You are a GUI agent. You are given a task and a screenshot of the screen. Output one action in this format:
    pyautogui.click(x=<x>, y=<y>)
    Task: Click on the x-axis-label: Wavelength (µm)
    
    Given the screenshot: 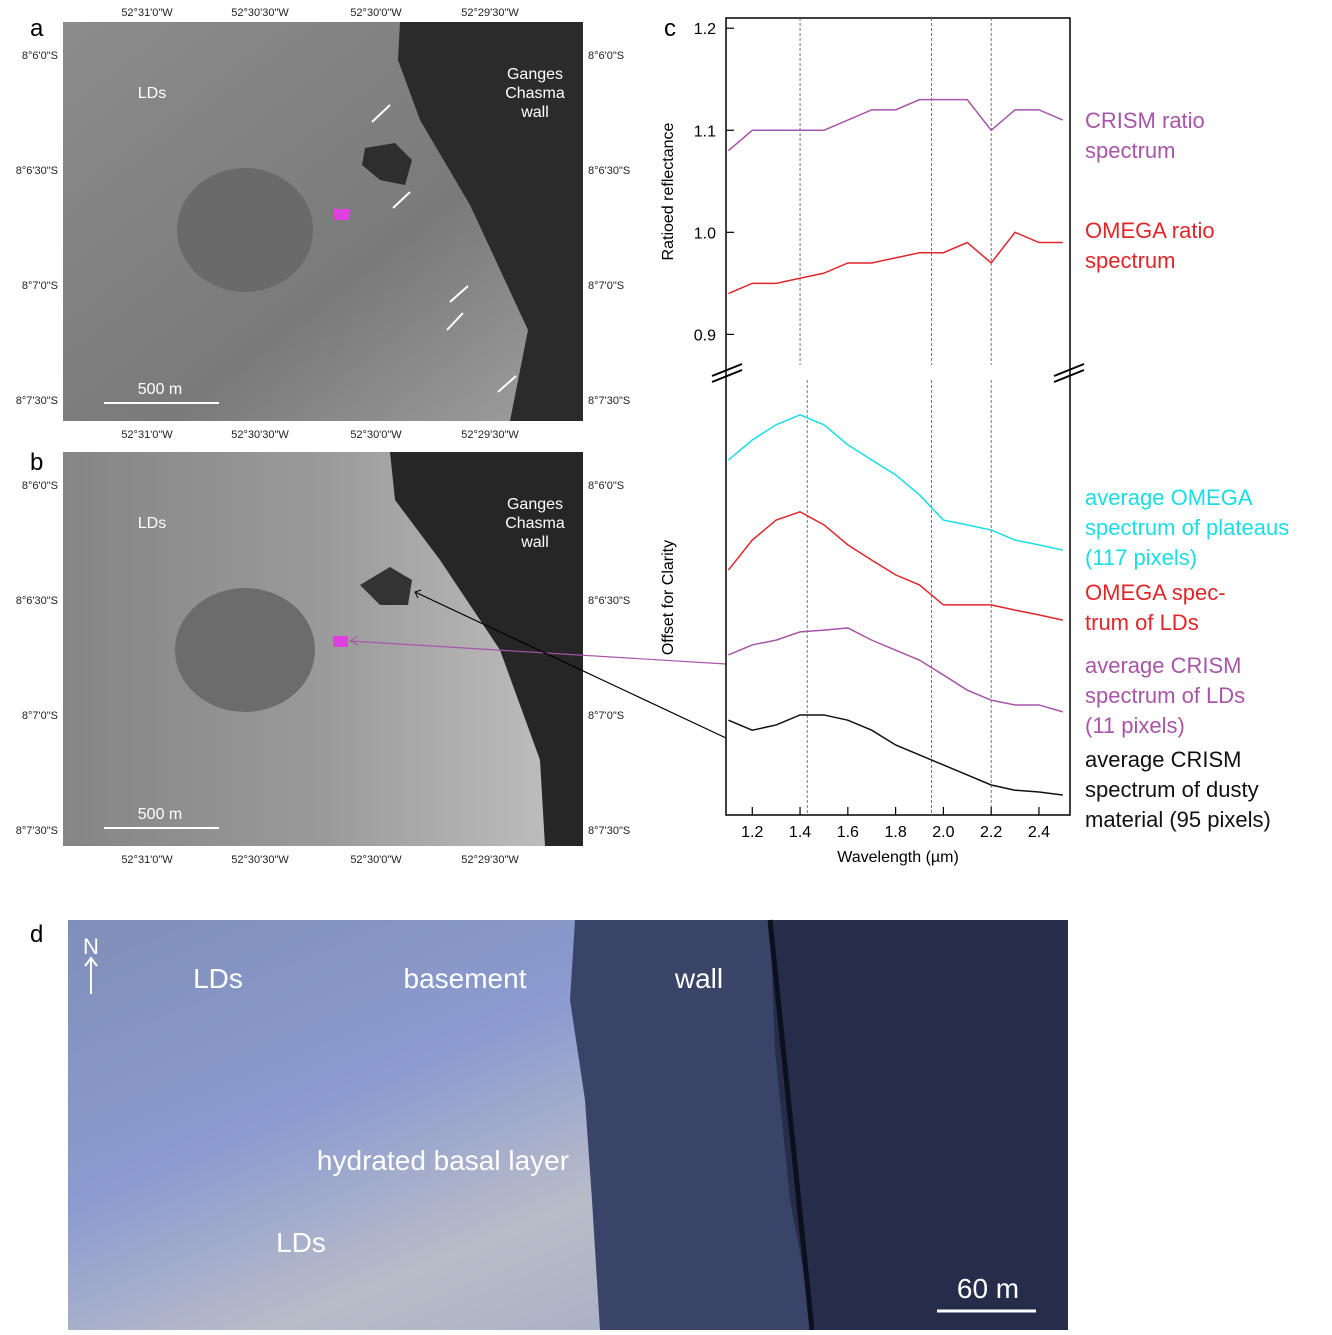 What is the action you would take?
    pyautogui.click(x=898, y=857)
    